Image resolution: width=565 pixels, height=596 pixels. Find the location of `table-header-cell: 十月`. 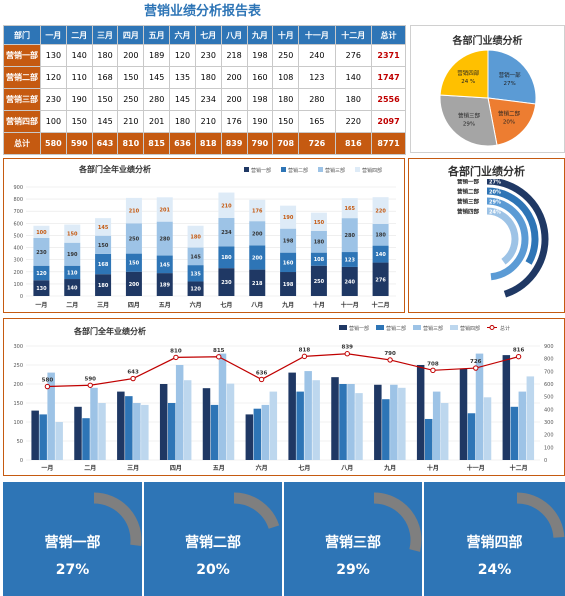

table-header-cell: 十月 is located at coordinates (286, 35).